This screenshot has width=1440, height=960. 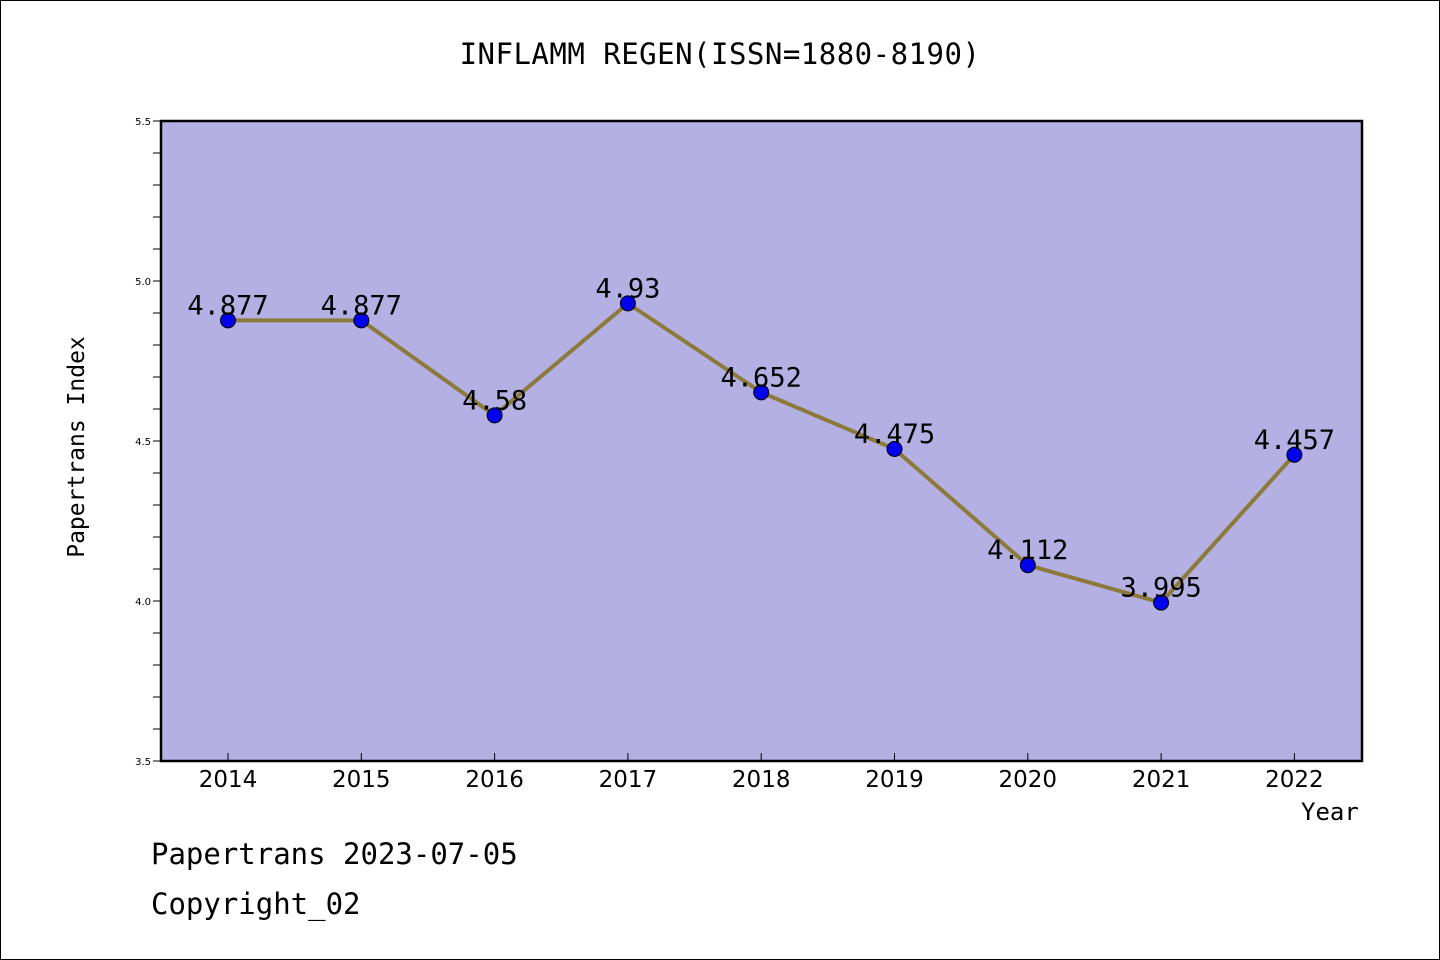 I want to click on data-label: 4.457, so click(x=1294, y=440).